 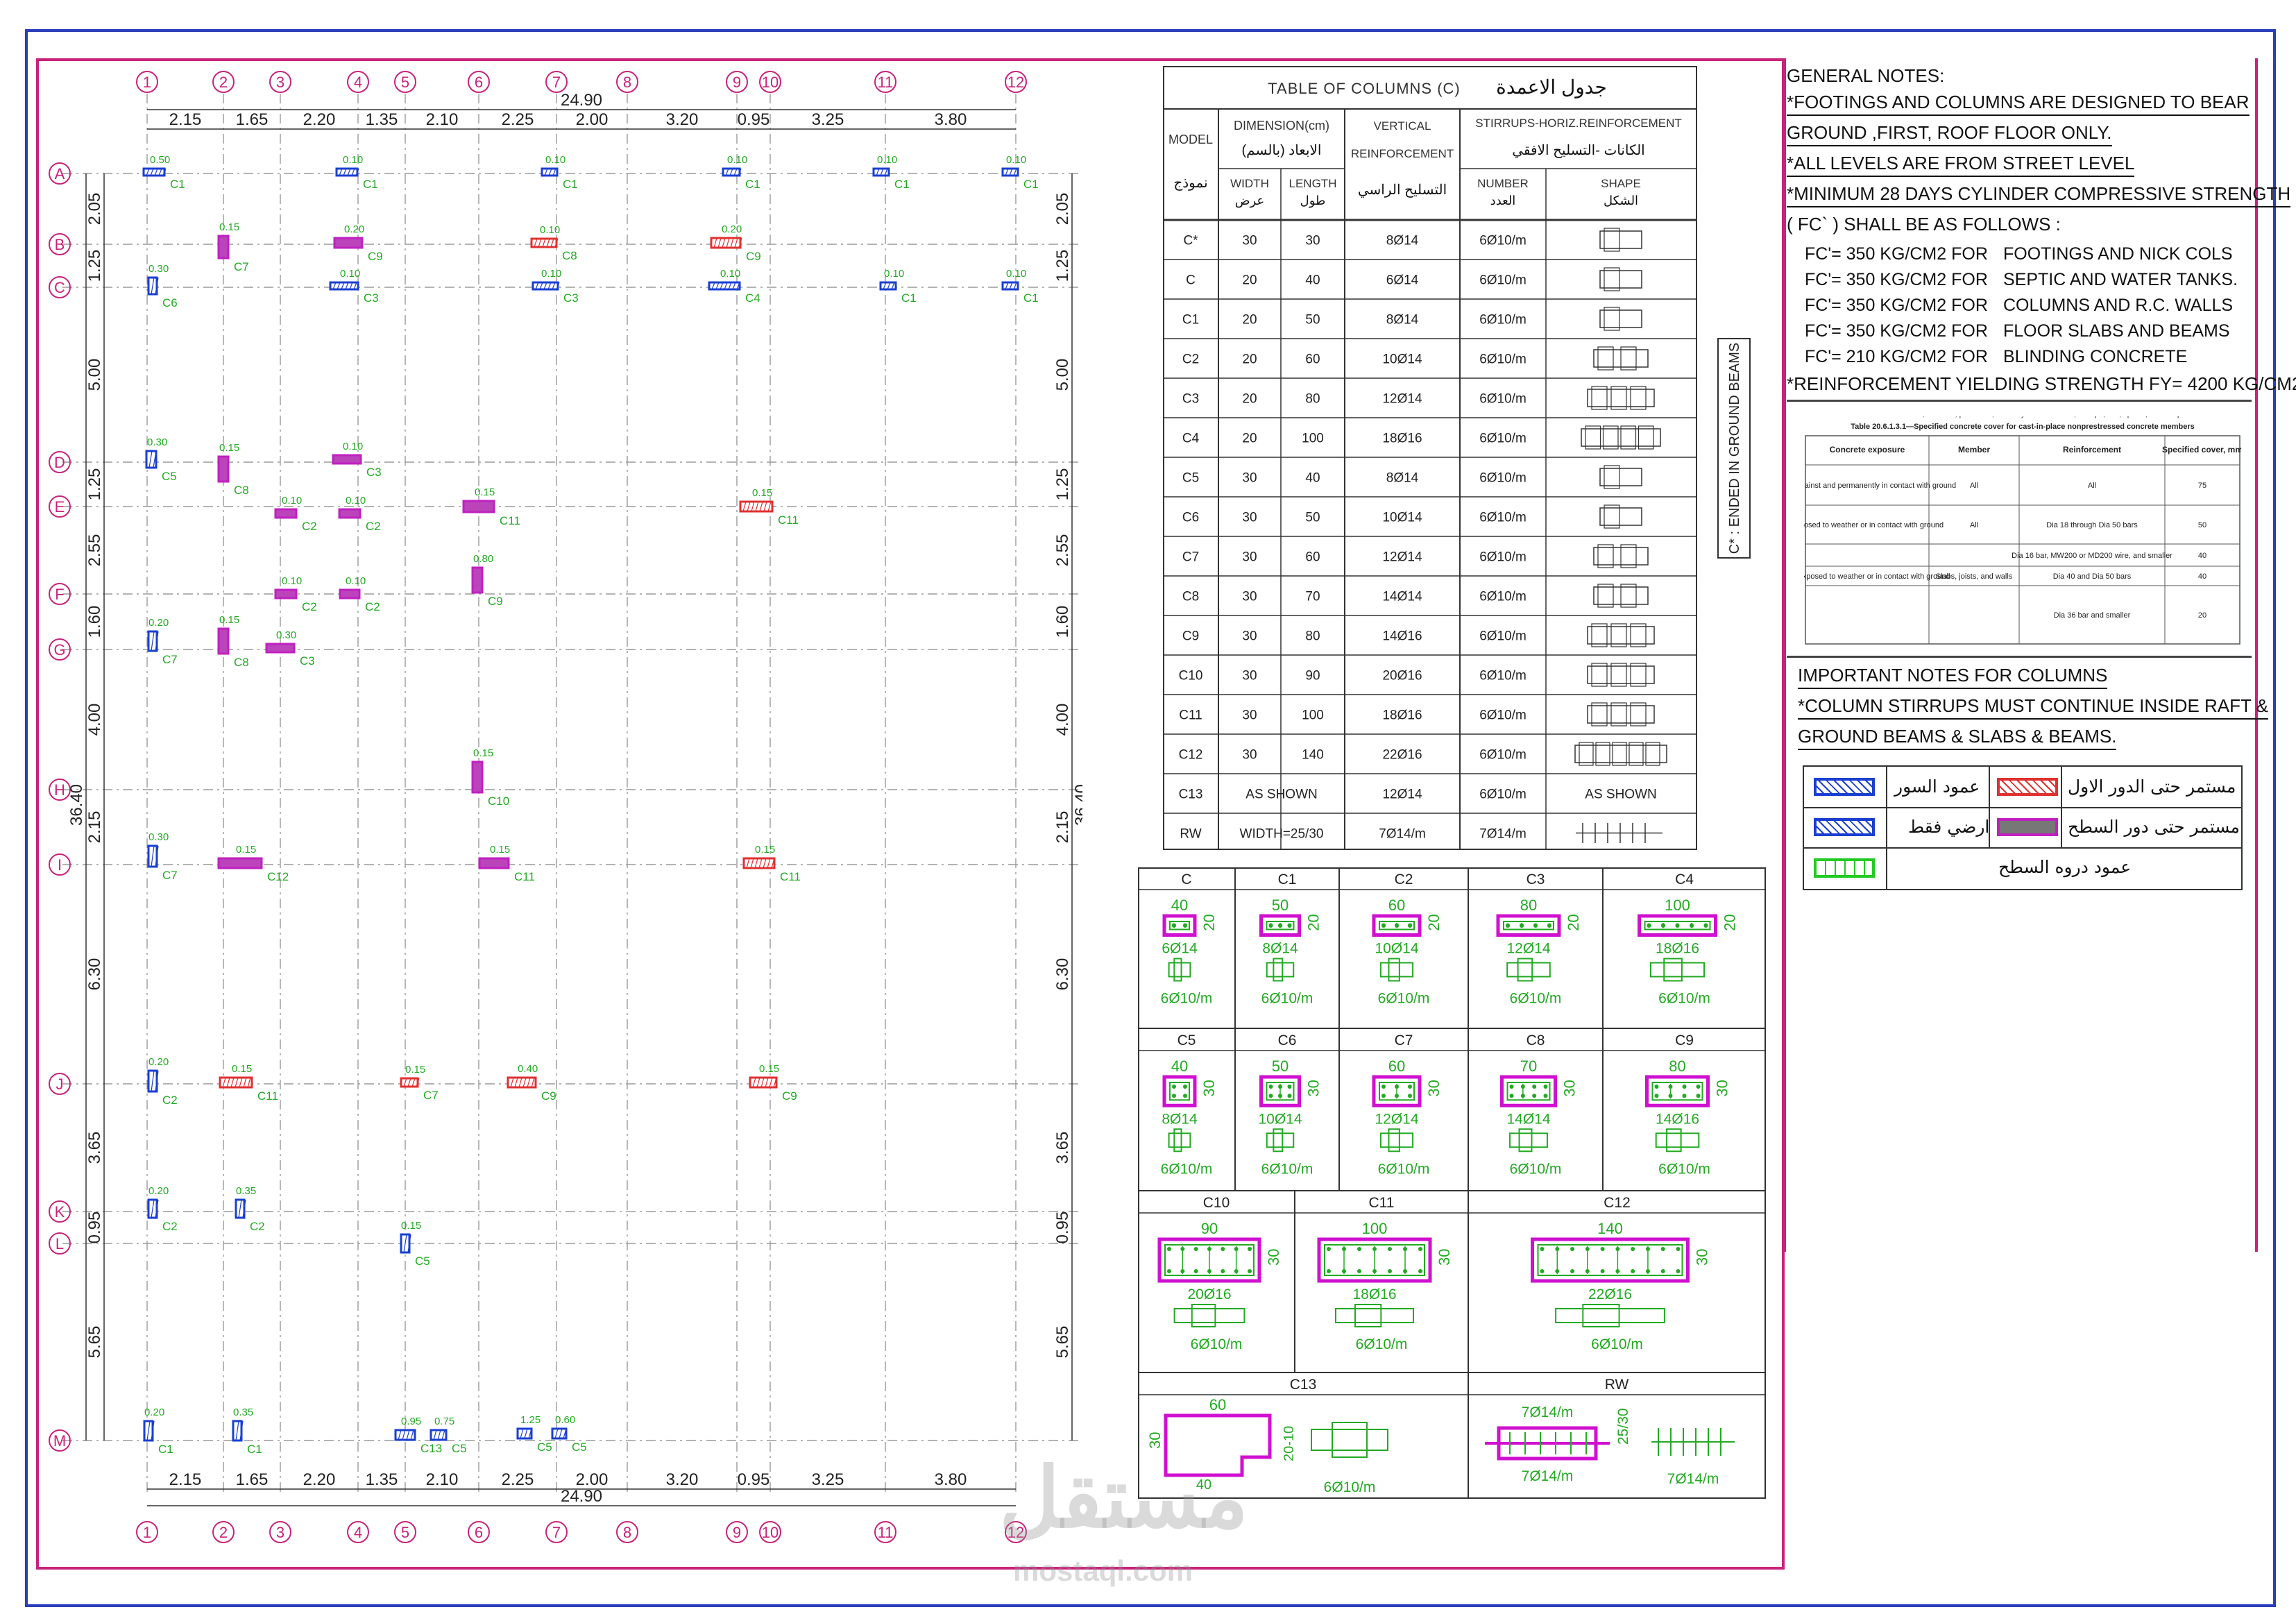 I want to click on detail-title: C10, so click(x=1216, y=1203).